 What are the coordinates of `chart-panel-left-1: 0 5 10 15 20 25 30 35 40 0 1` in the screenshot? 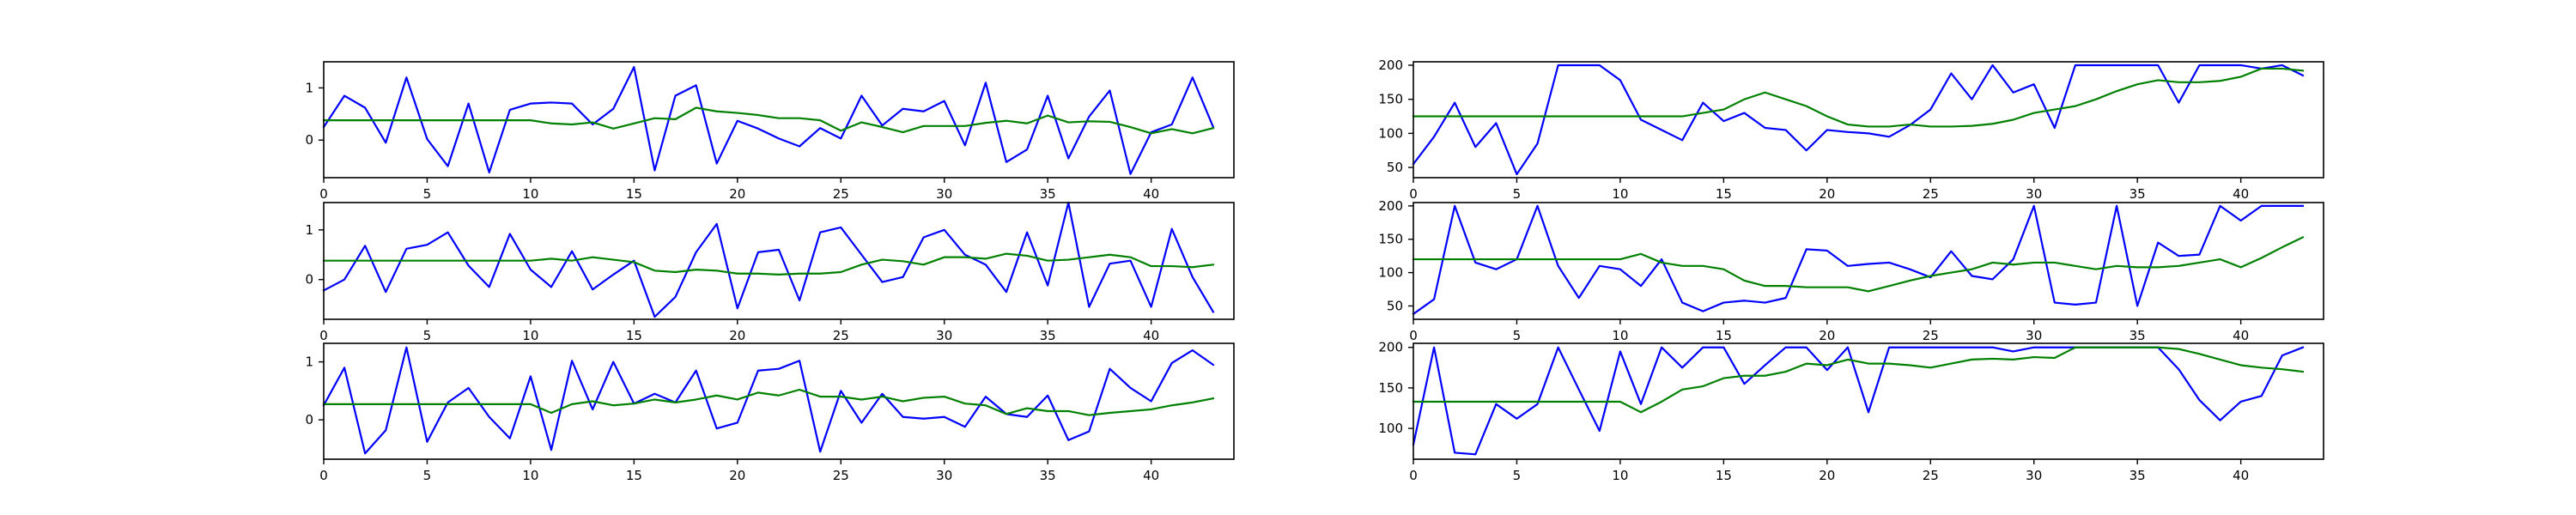 It's located at (770, 131).